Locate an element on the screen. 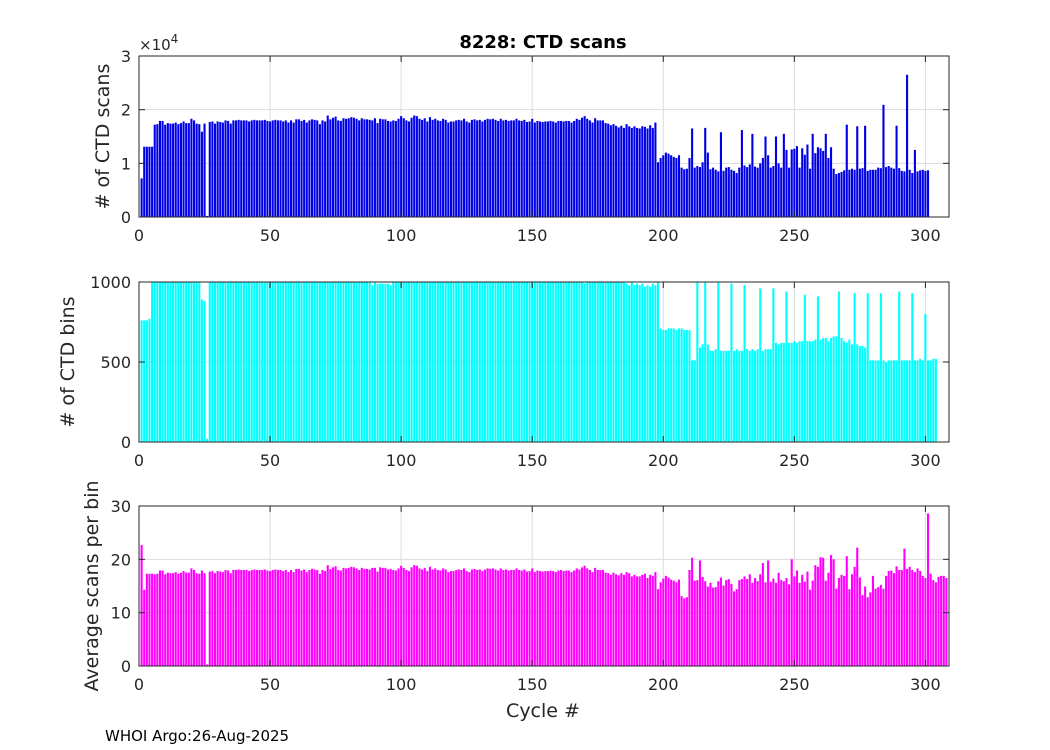  average-ytick-label: 0 is located at coordinates (126, 666).